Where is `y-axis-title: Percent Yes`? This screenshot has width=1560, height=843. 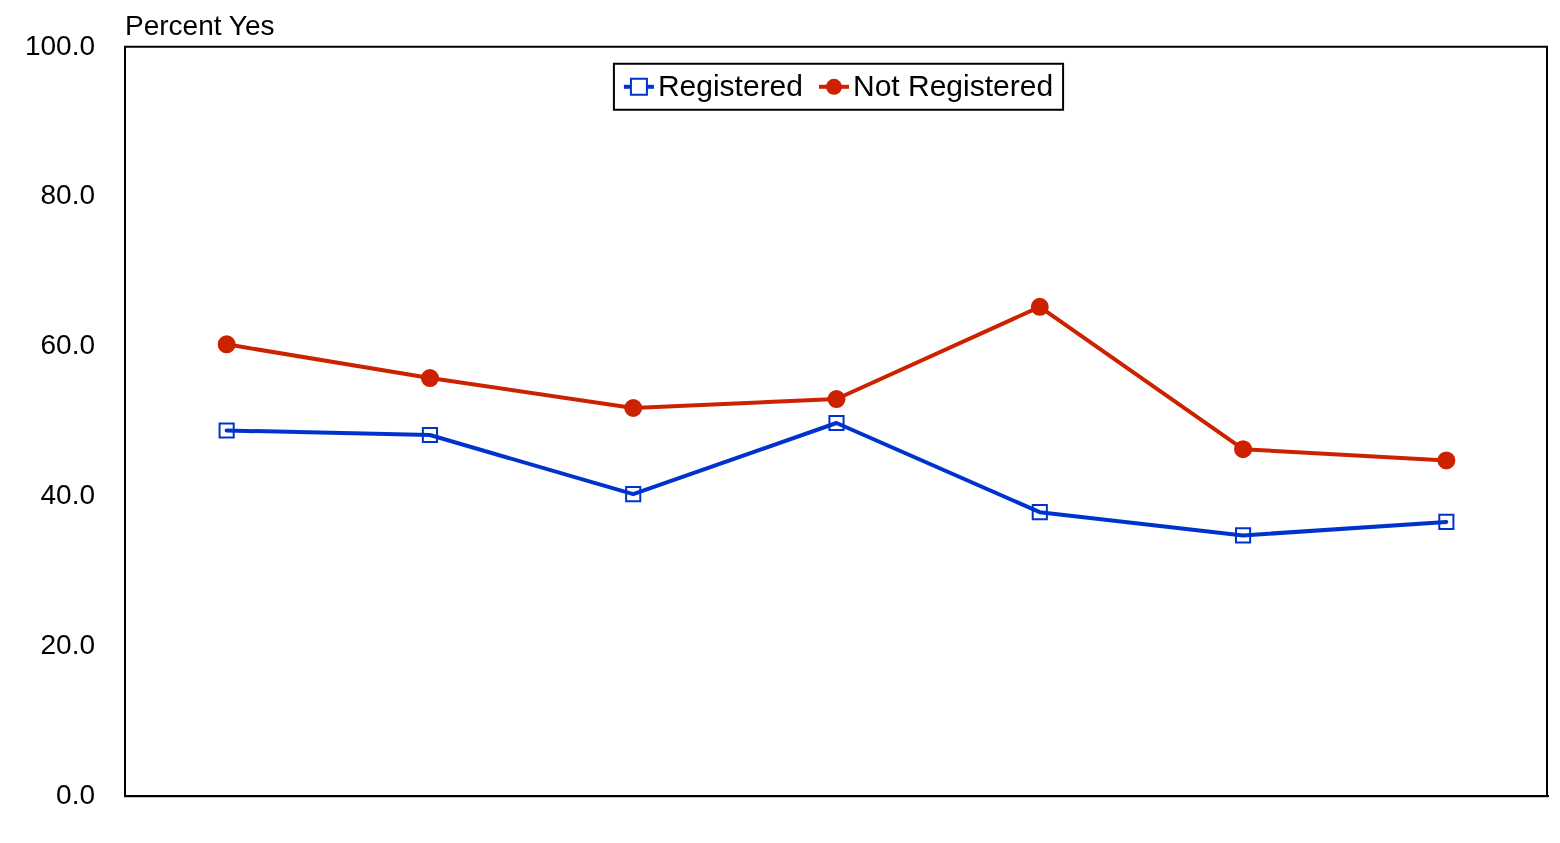
y-axis-title: Percent Yes is located at coordinates (200, 25).